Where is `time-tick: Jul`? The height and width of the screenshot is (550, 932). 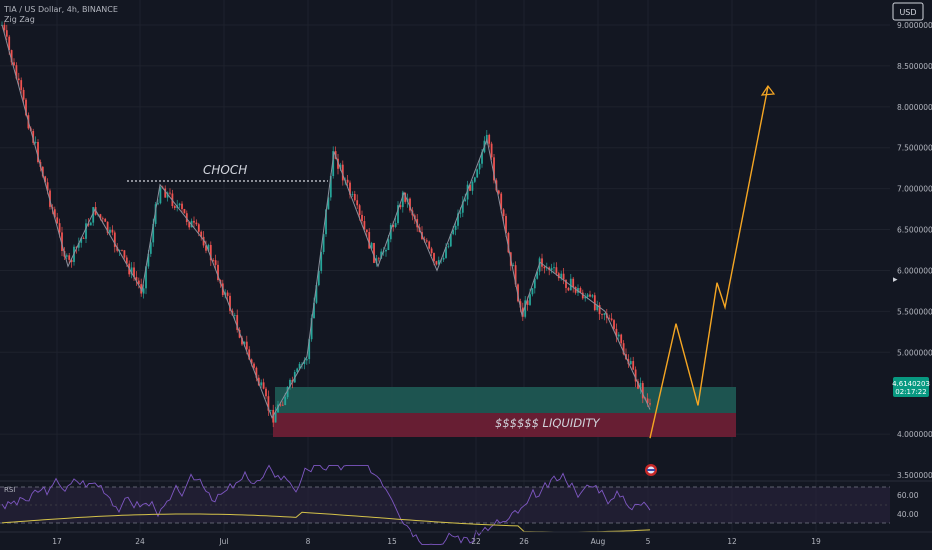
time-tick: Jul is located at coordinates (223, 541).